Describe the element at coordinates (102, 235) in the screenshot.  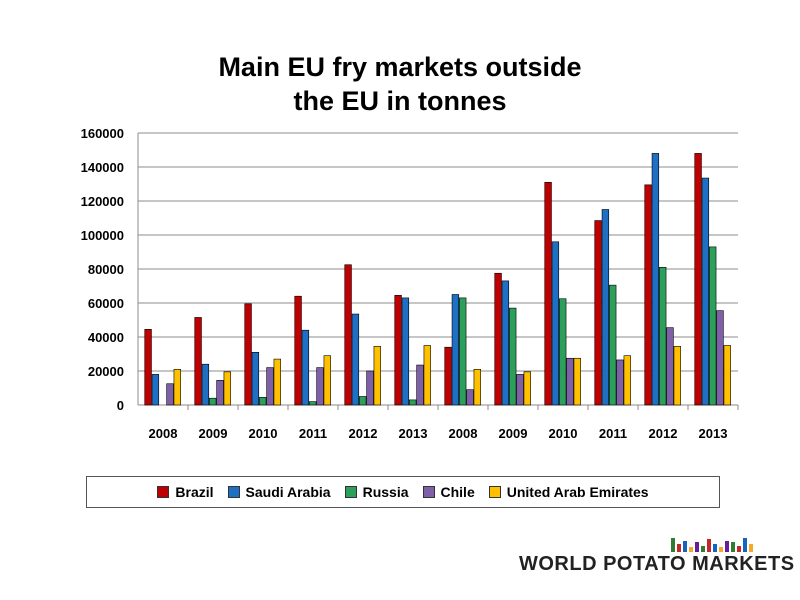
I see `y-tick-label: 100000` at that location.